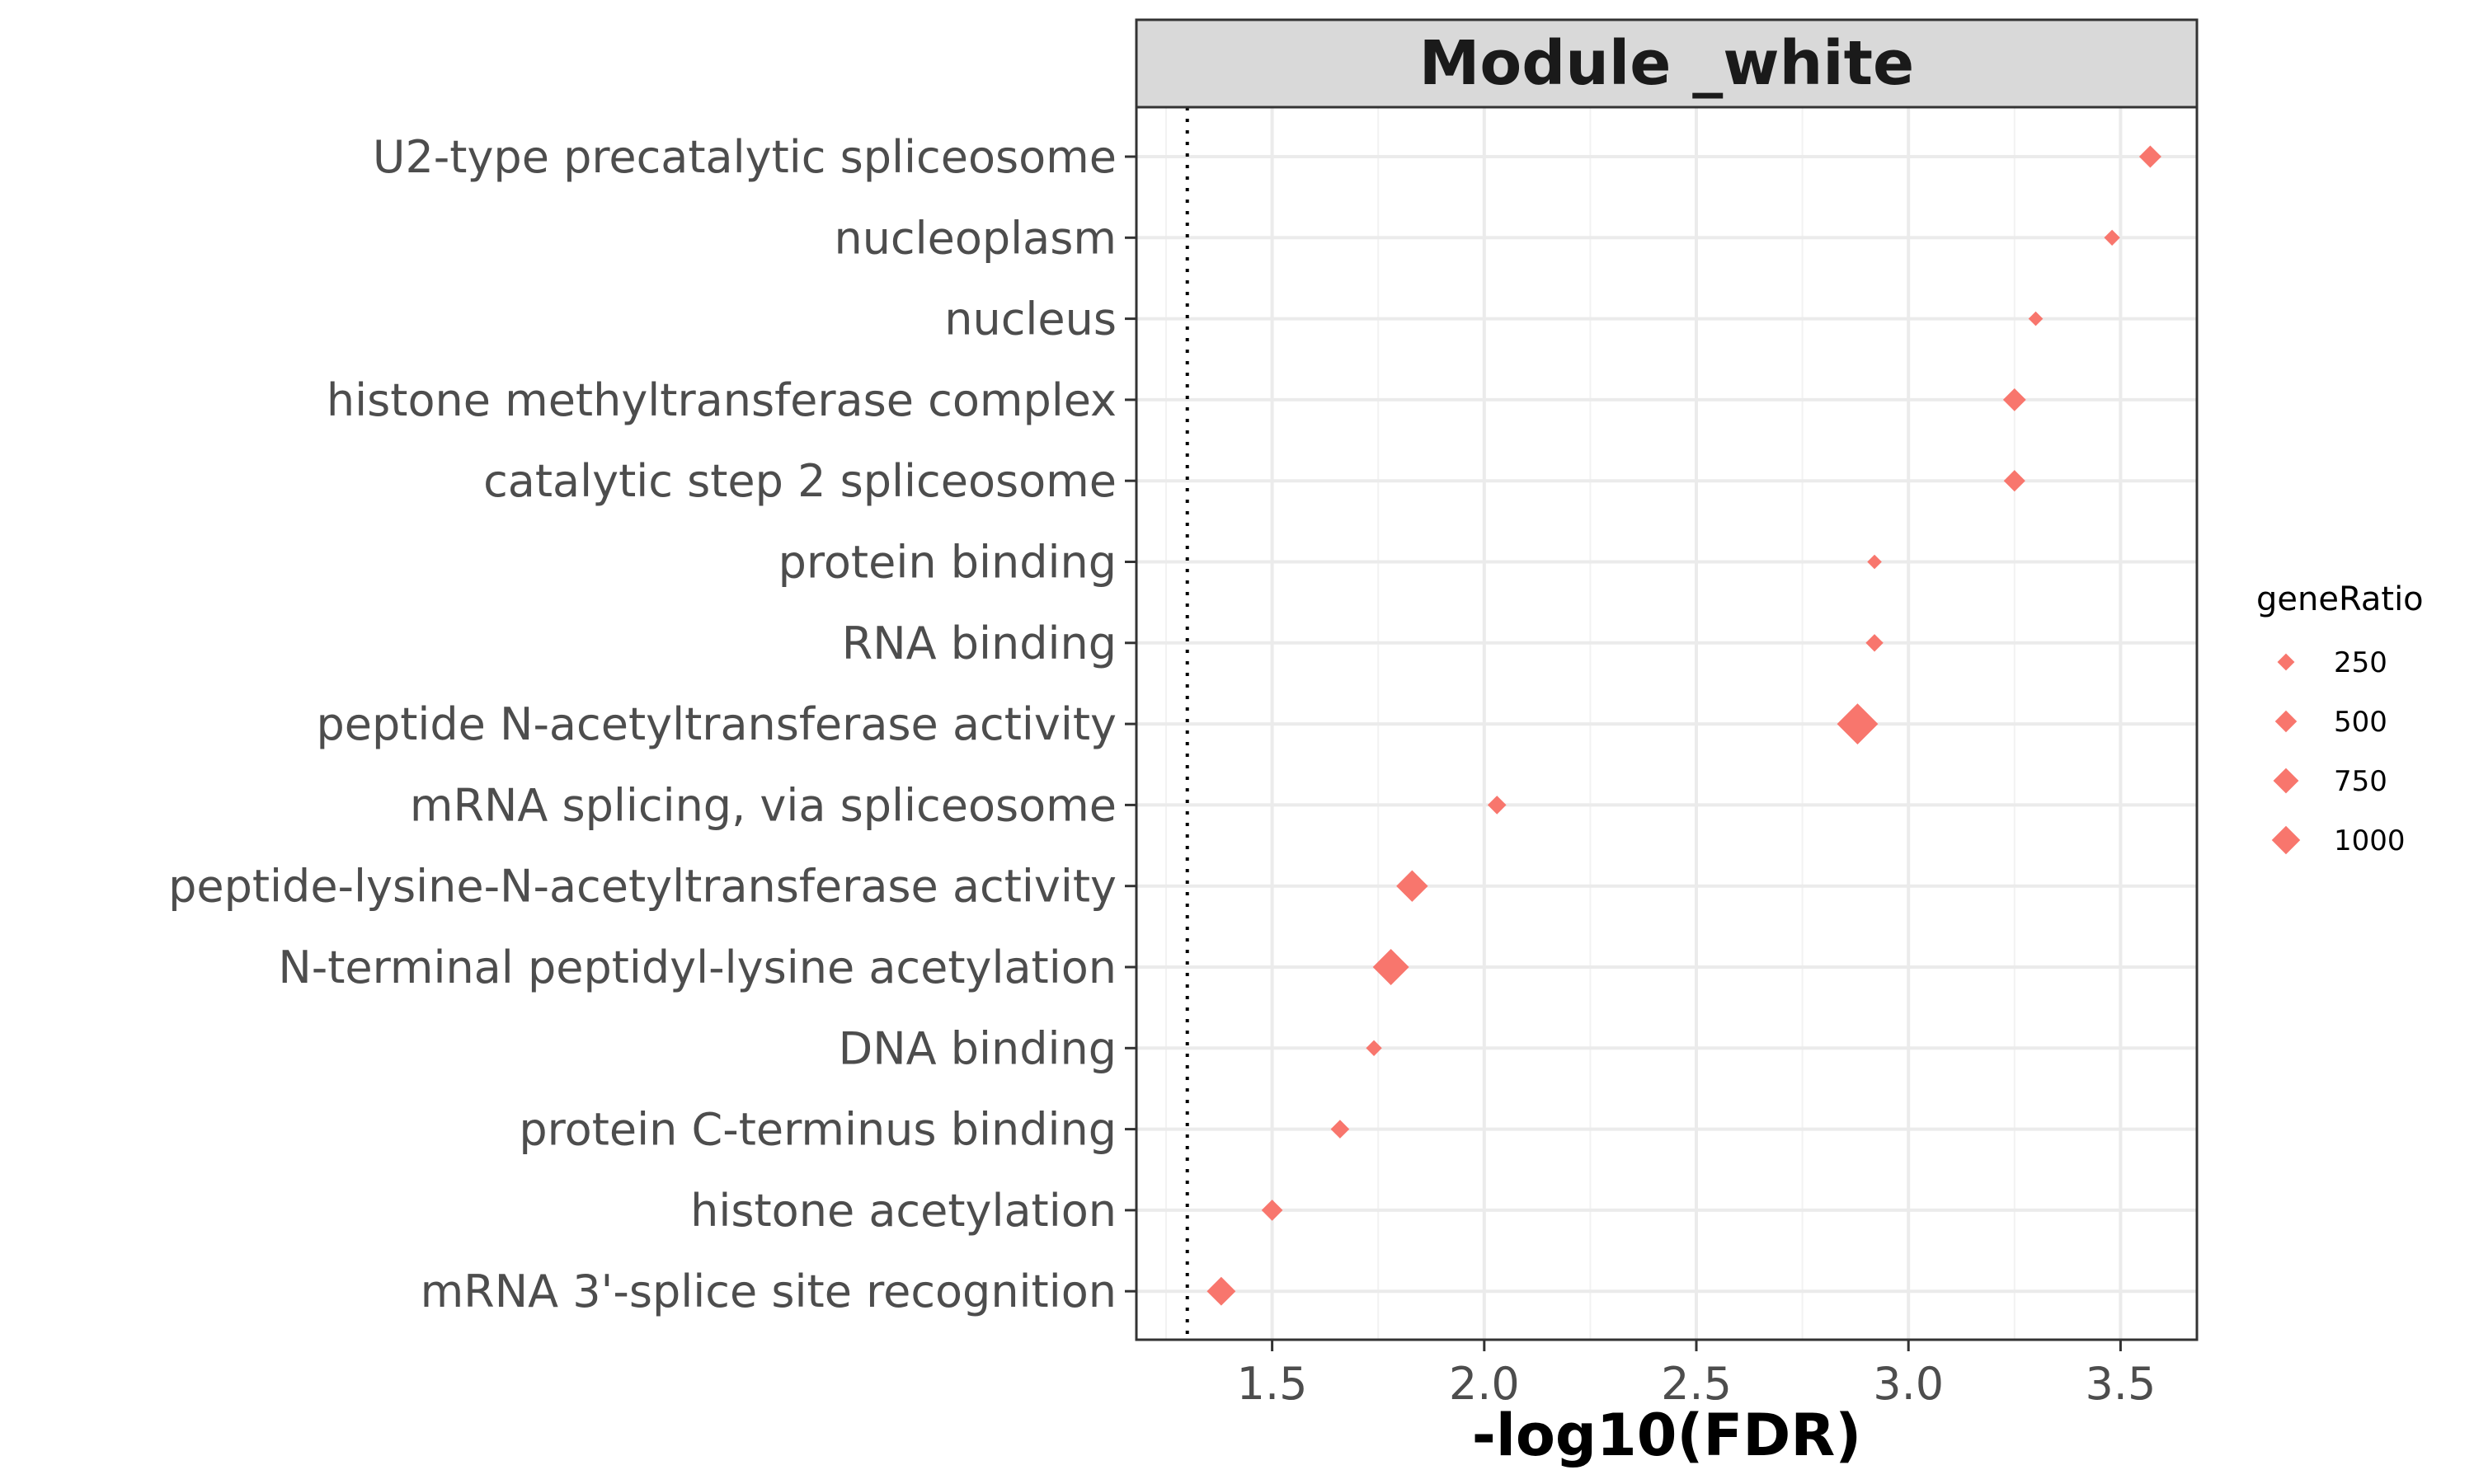  I want to click on x-tick-label: 2.0, so click(1484, 1384).